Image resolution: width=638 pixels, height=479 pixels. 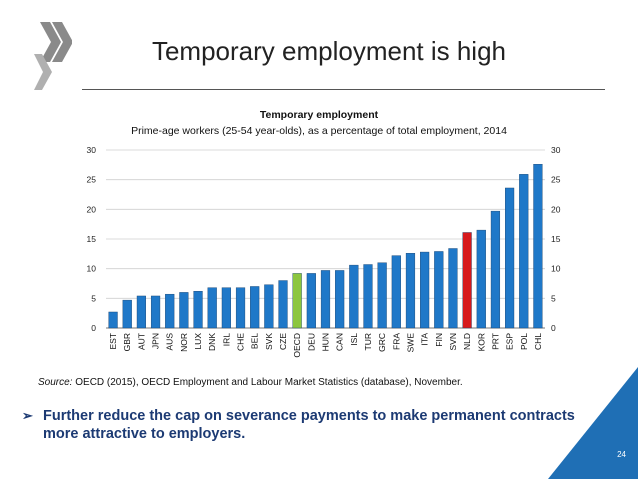 I want to click on bar-irl, so click(x=226, y=308).